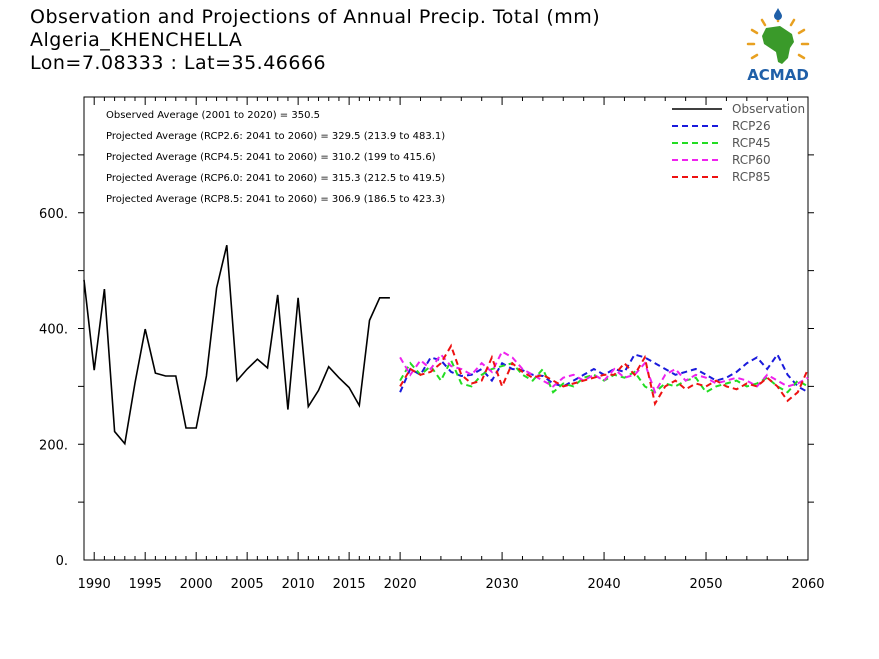  Describe the element at coordinates (213, 115) in the screenshot. I see `stats-line: Observed Average (2001 to 2020) = 350.5` at that location.